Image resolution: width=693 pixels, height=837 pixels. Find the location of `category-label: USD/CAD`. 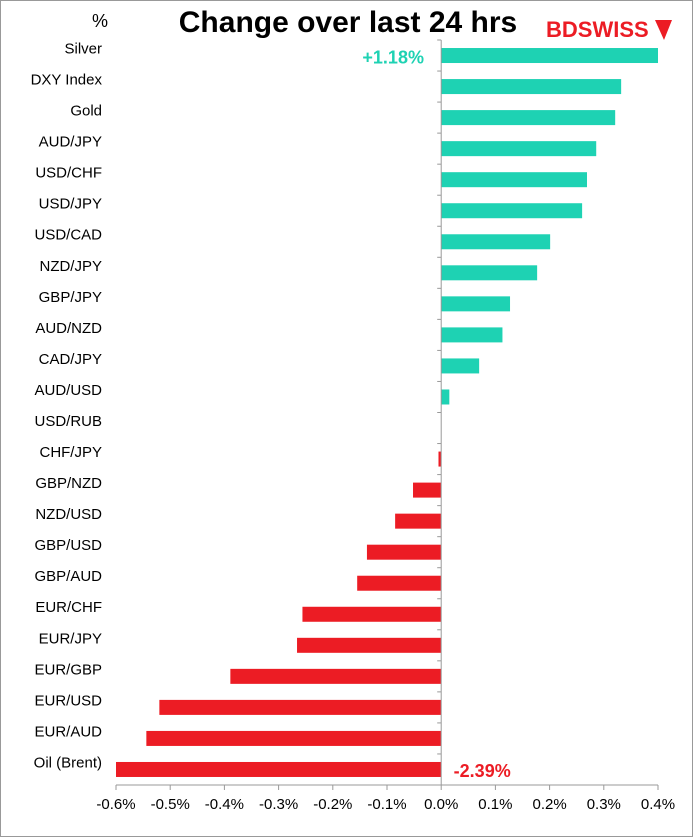

category-label: USD/CAD is located at coordinates (68, 235).